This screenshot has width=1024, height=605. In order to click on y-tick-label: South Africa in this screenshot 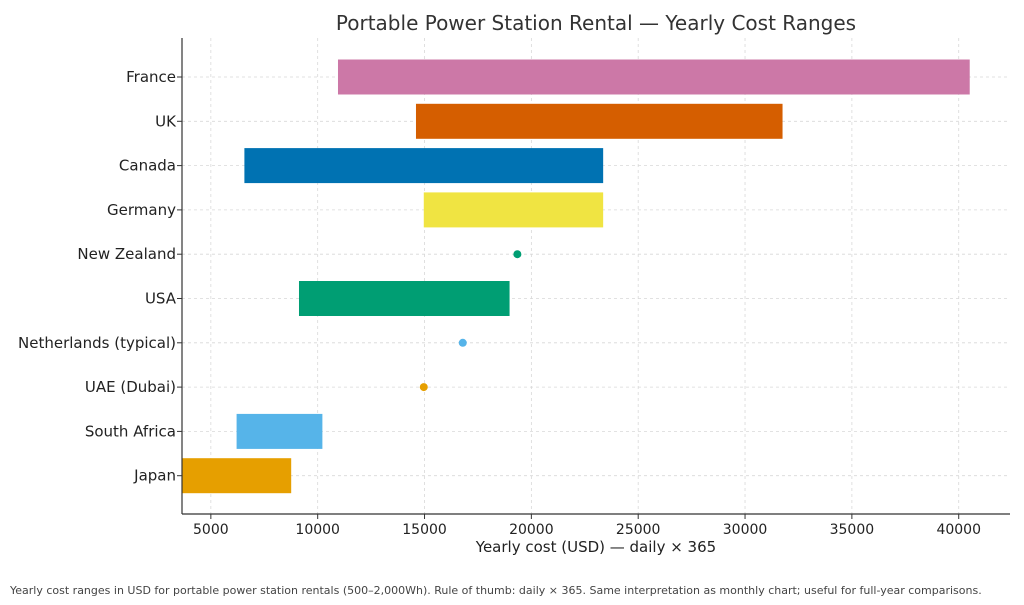, I will do `click(130, 431)`.